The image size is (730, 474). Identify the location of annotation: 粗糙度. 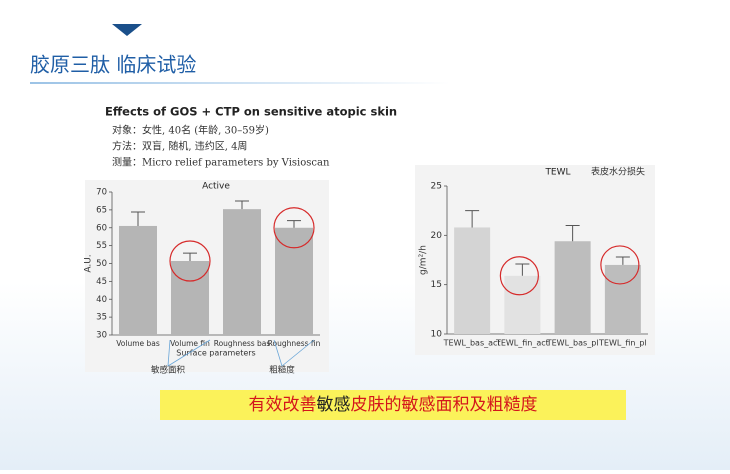
(282, 370).